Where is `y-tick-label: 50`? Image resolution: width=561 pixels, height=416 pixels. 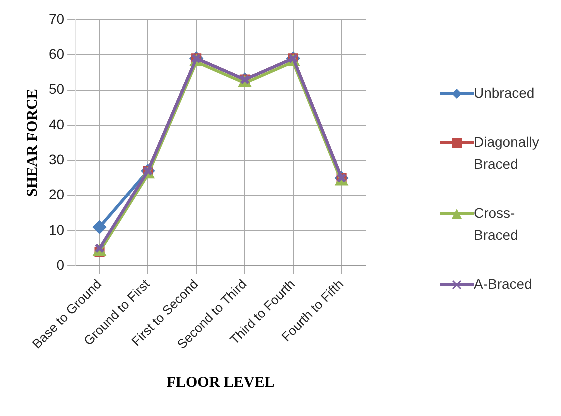
y-tick-label: 50 is located at coordinates (56, 89).